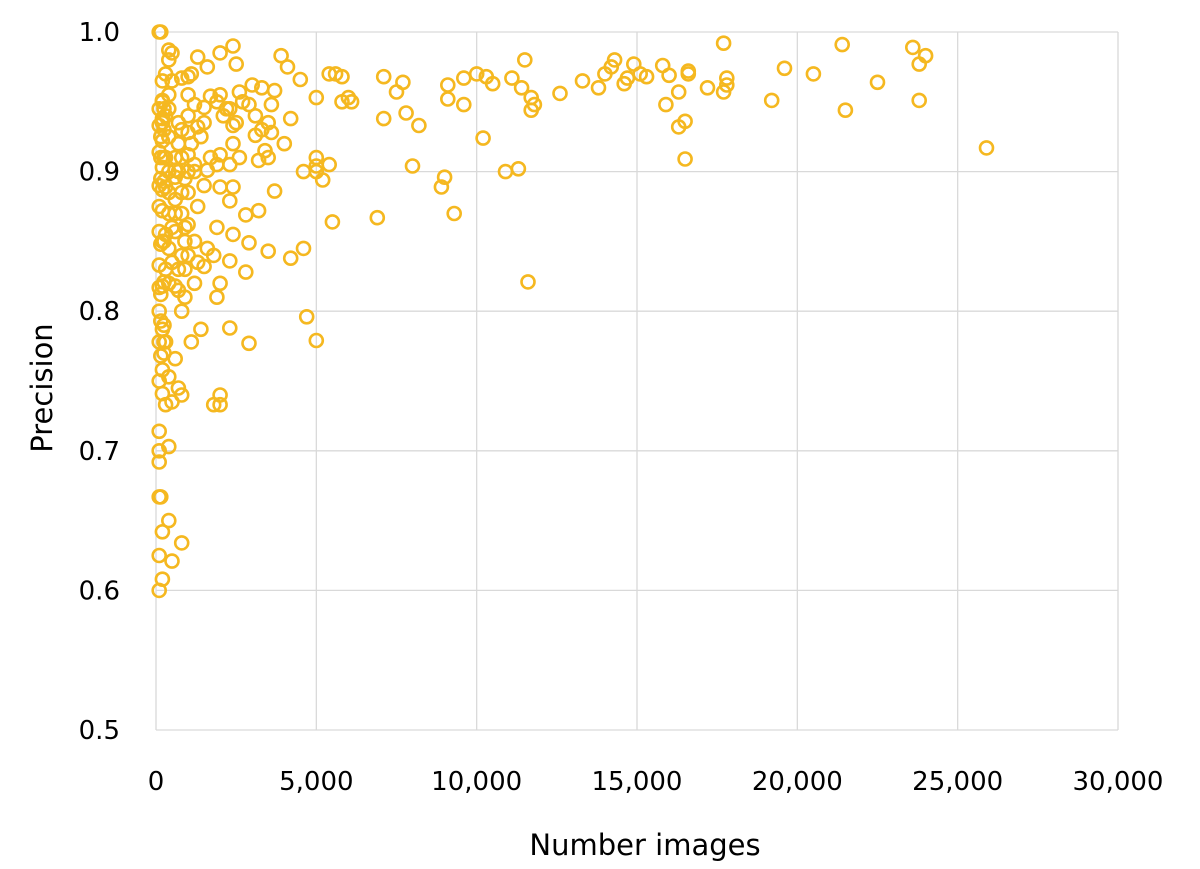  I want to click on x-tick-label: 15,000, so click(637, 782).